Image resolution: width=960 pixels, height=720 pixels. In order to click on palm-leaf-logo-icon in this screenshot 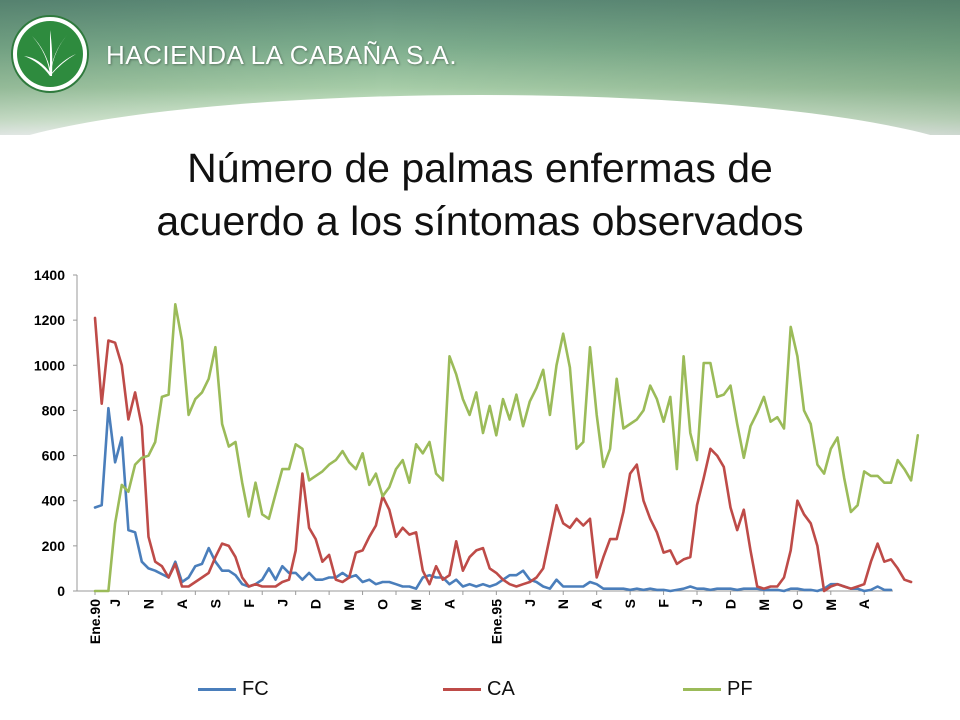, I will do `click(50, 54)`.